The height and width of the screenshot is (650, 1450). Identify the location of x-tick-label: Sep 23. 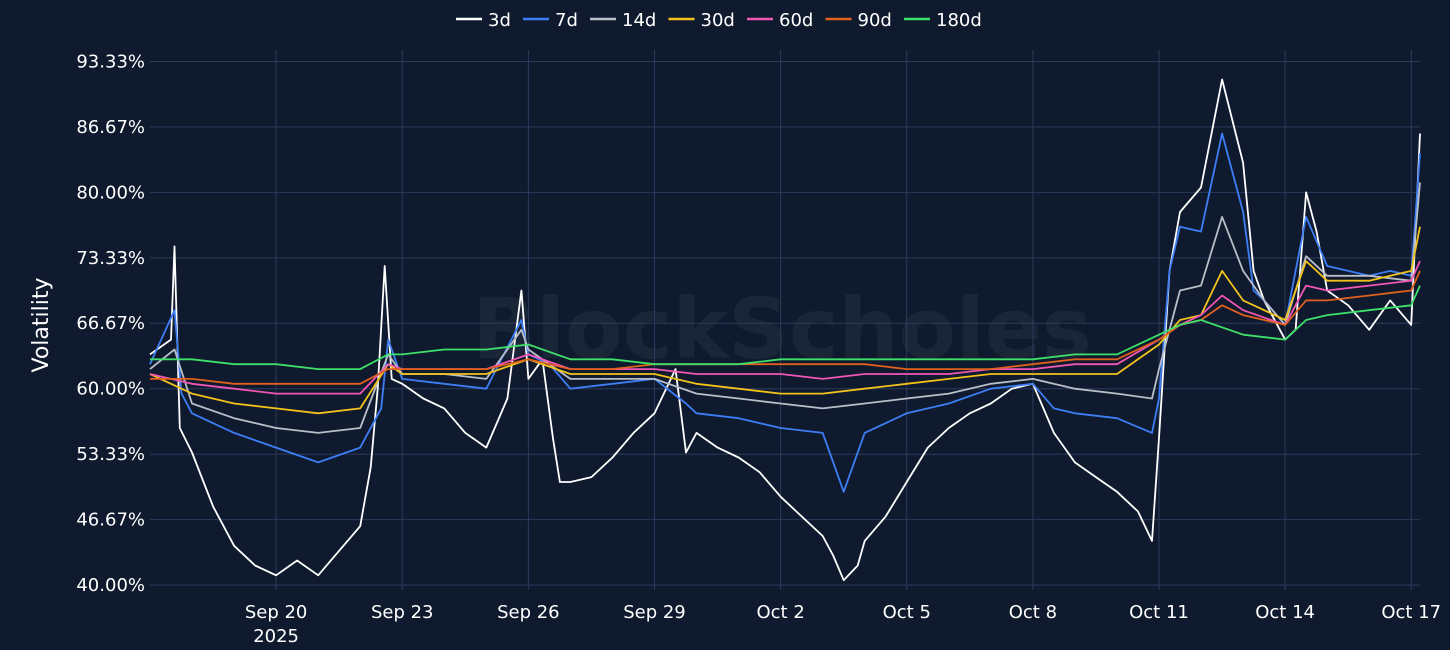
(402, 612).